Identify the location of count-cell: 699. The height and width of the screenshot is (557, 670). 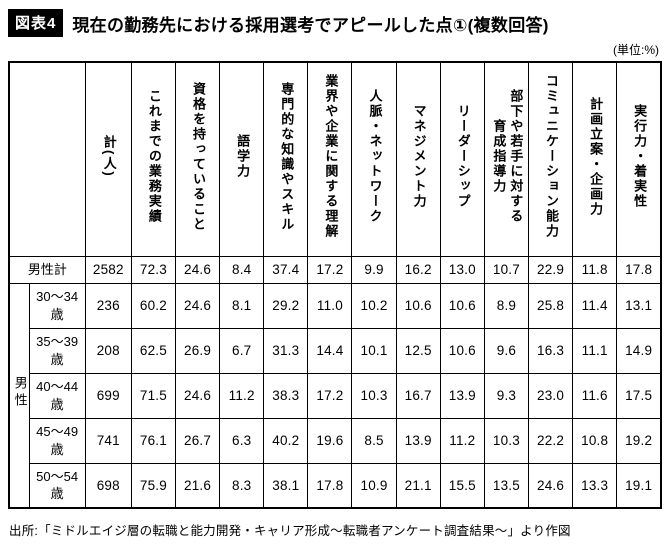
(108, 395).